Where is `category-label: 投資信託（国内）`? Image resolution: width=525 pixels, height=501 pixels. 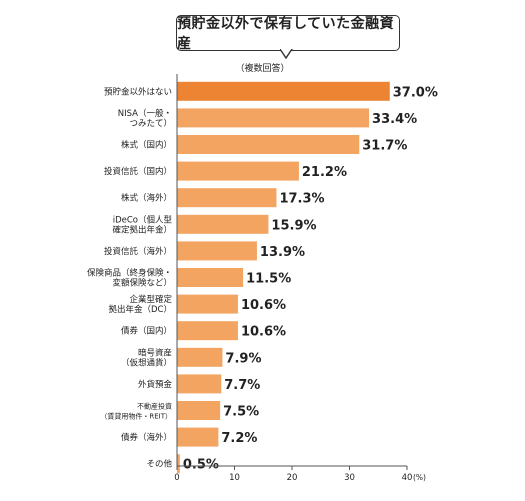
category-label: 投資信託（国内） is located at coordinates (138, 171).